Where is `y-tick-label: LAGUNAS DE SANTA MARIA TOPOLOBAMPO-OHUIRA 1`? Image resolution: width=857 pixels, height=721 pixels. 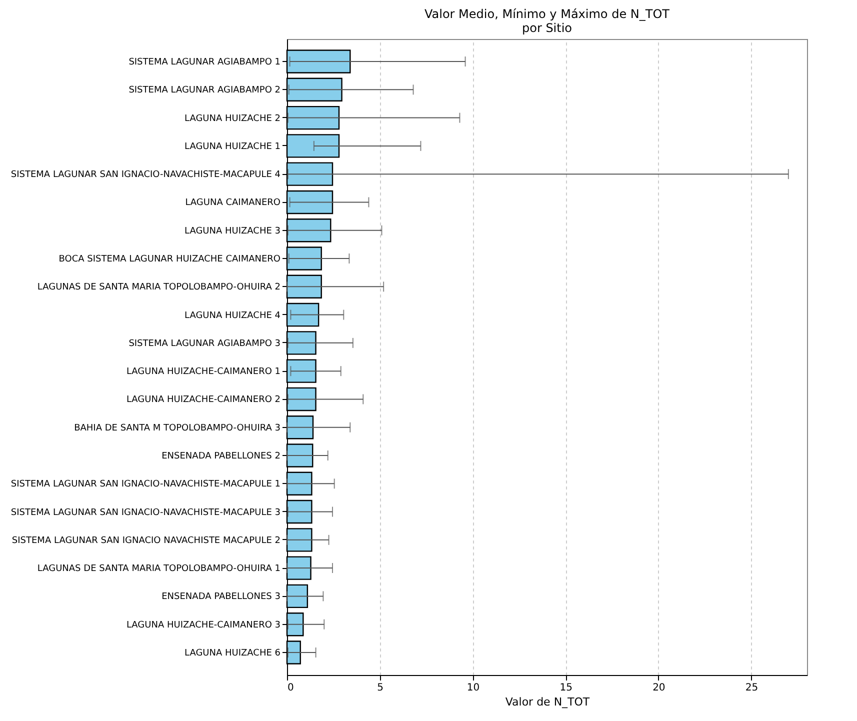
y-tick-label: LAGUNAS DE SANTA MARIA TOPOLOBAMPO-OHUIRA 1 is located at coordinates (158, 569).